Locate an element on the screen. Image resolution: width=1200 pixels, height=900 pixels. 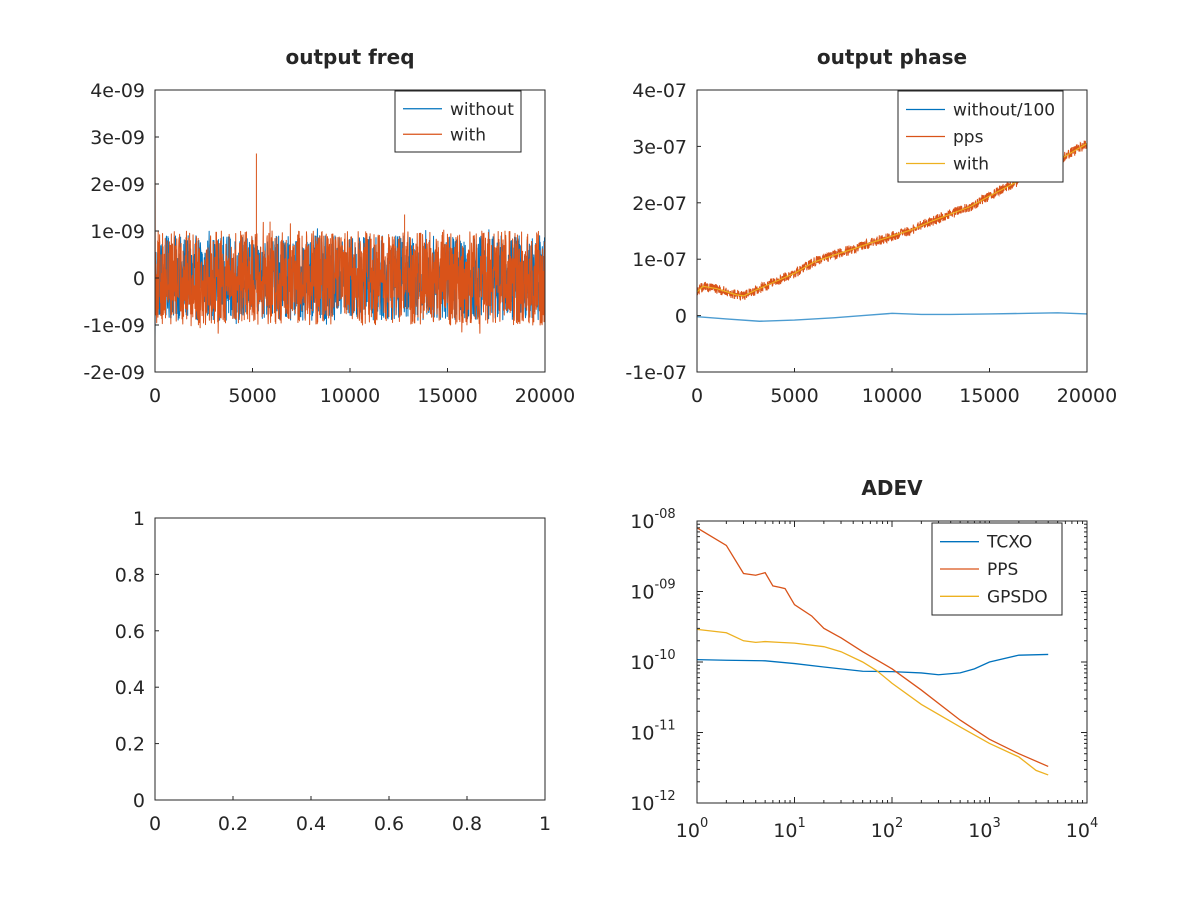
chart-empty: 0 0.2 0.4 0.6 0.8 1 0 0.2 0.4 0.6 0.8 1 is located at coordinates (333, 671).